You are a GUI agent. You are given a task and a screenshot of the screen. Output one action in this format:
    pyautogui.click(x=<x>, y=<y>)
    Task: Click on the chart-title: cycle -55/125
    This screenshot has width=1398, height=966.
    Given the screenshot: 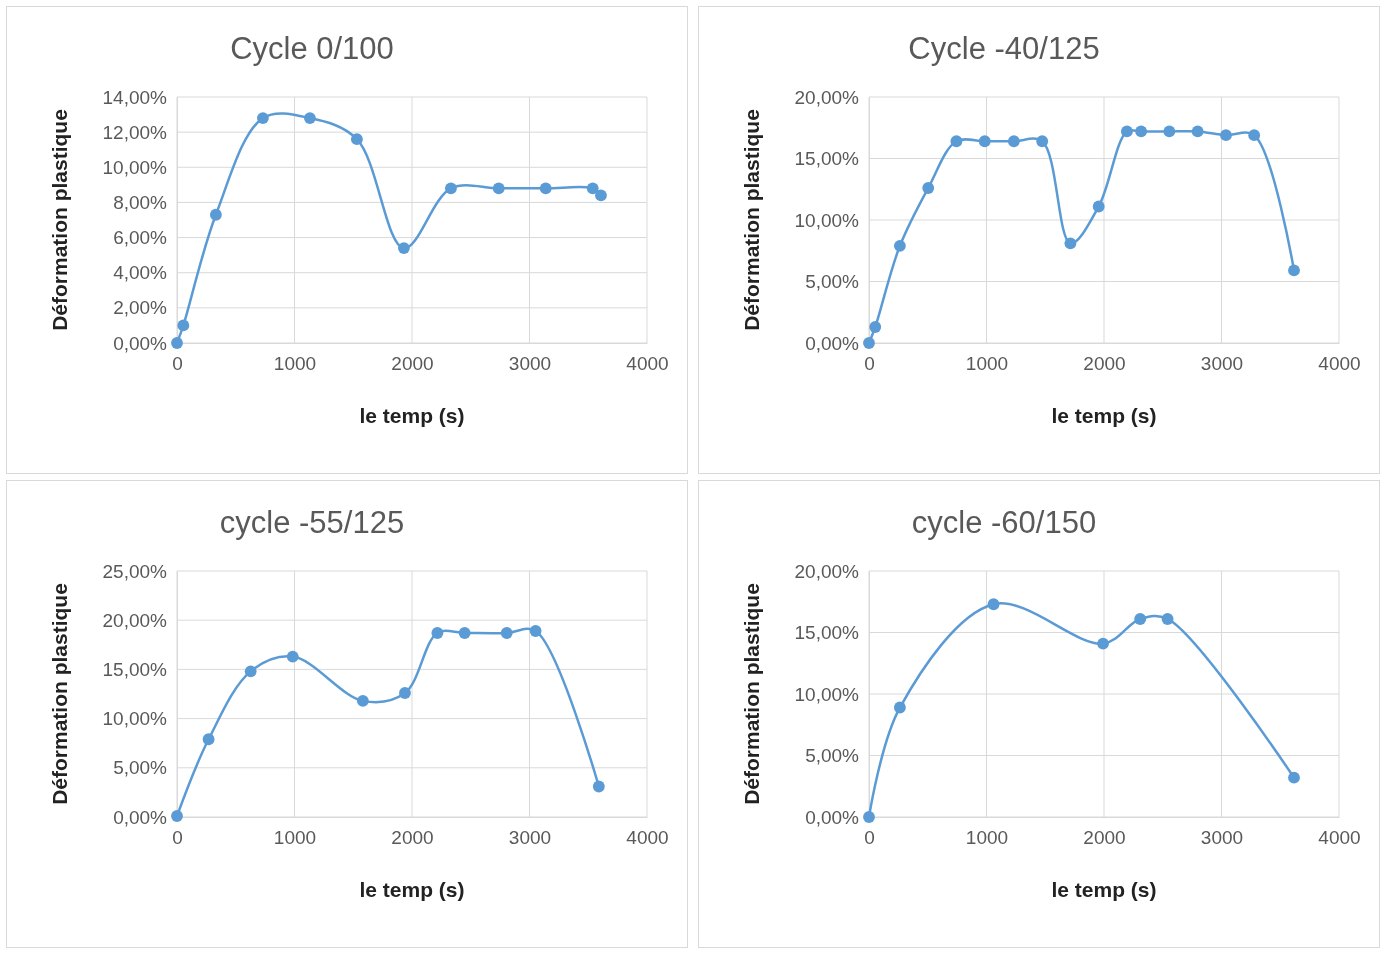 What is the action you would take?
    pyautogui.click(x=312, y=522)
    